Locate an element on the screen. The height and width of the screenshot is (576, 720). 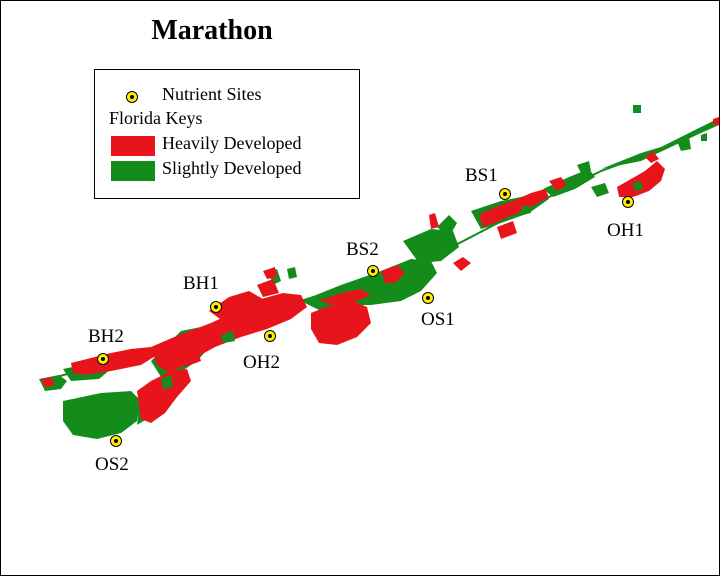
site-label-bh2: BH2 is located at coordinates (106, 336).